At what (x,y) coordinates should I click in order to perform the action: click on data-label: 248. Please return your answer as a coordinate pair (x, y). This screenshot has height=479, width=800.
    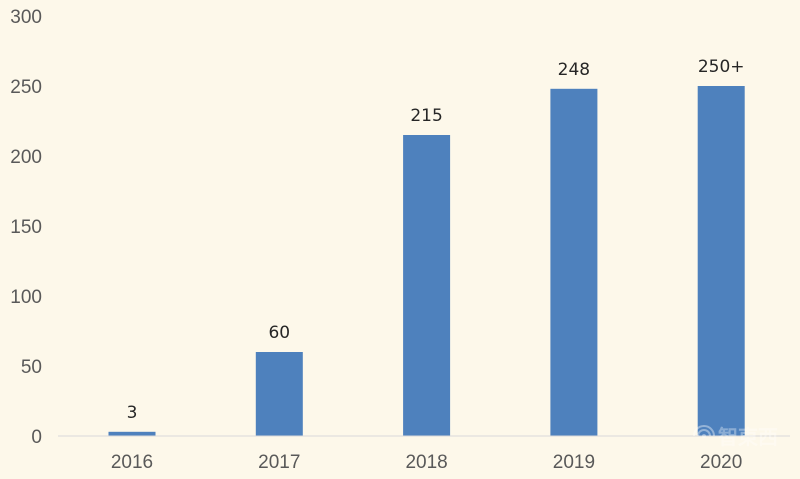
    Looking at the image, I should click on (574, 70).